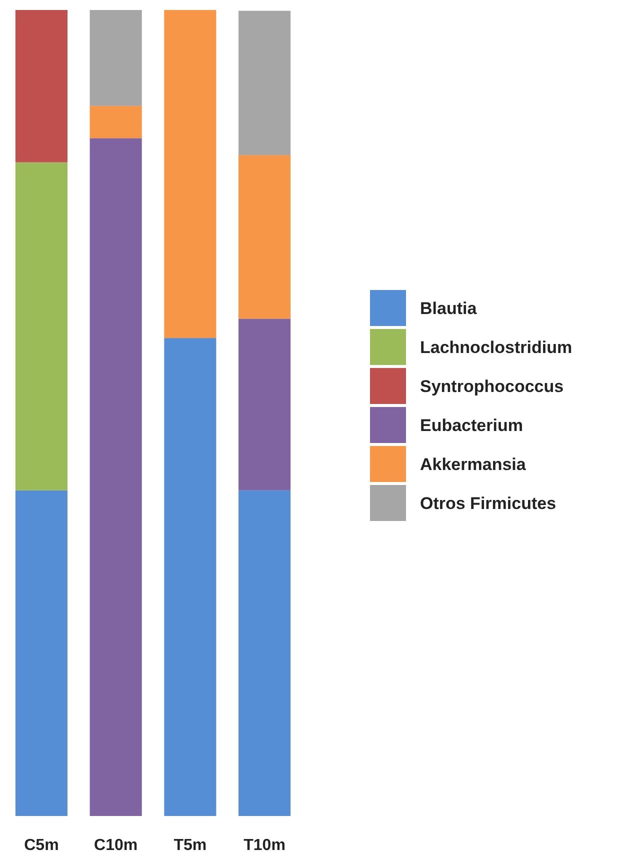  I want to click on legend-label: Syntrophococcus, so click(492, 386).